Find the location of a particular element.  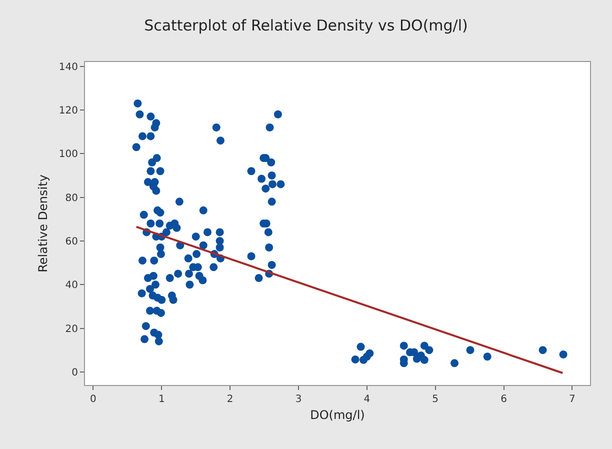

x-tick-label: 1 is located at coordinates (161, 399).